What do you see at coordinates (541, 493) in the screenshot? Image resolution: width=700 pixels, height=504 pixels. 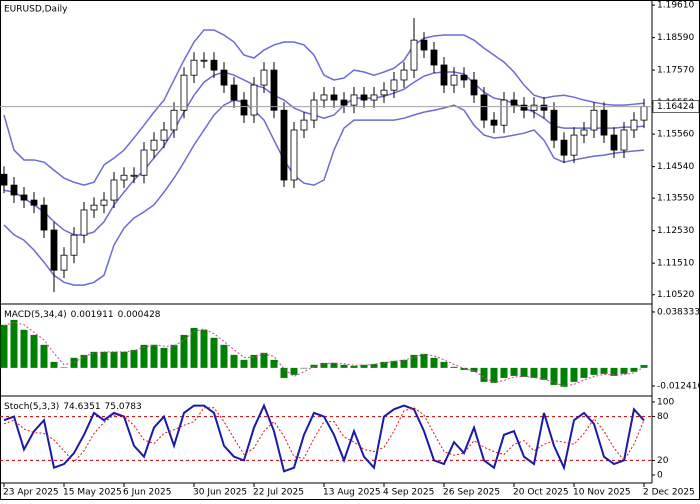 I see `x-tick-label: 20 Oct 2025` at bounding box center [541, 493].